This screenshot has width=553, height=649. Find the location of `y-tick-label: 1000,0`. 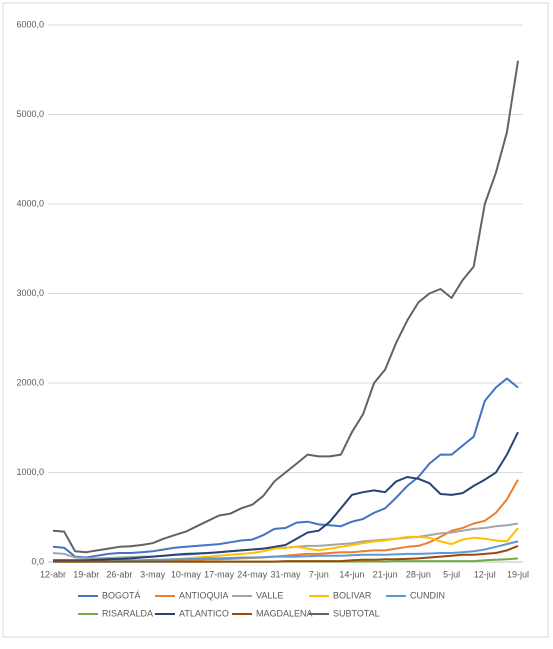

y-tick-label: 1000,0 is located at coordinates (30, 472).